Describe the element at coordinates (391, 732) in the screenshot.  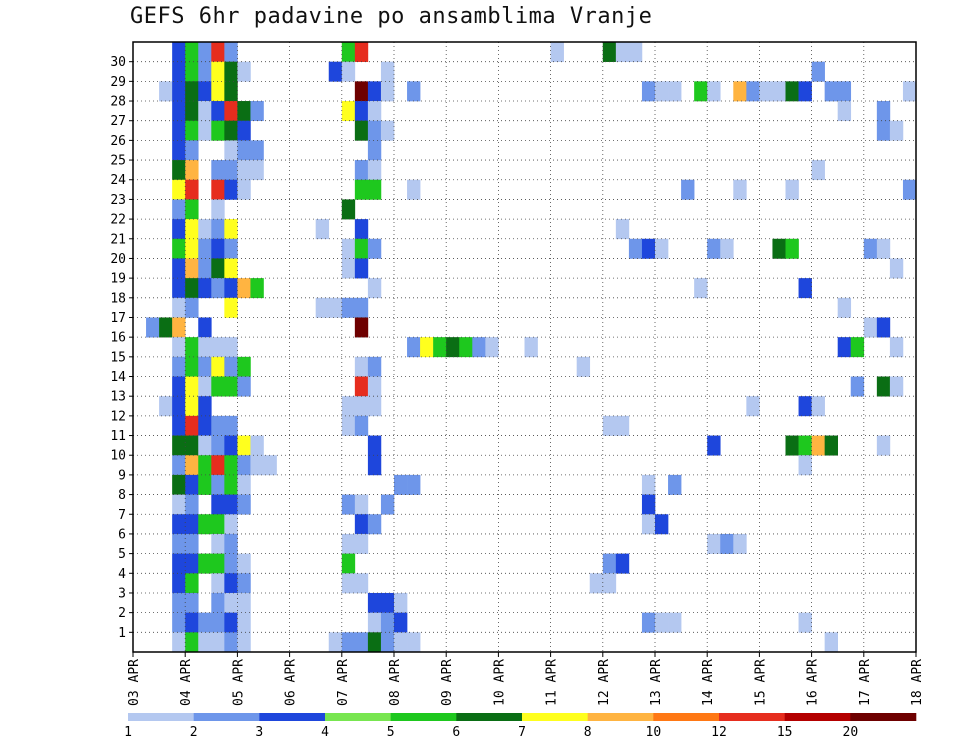
I see `colorbar-label: 5` at that location.